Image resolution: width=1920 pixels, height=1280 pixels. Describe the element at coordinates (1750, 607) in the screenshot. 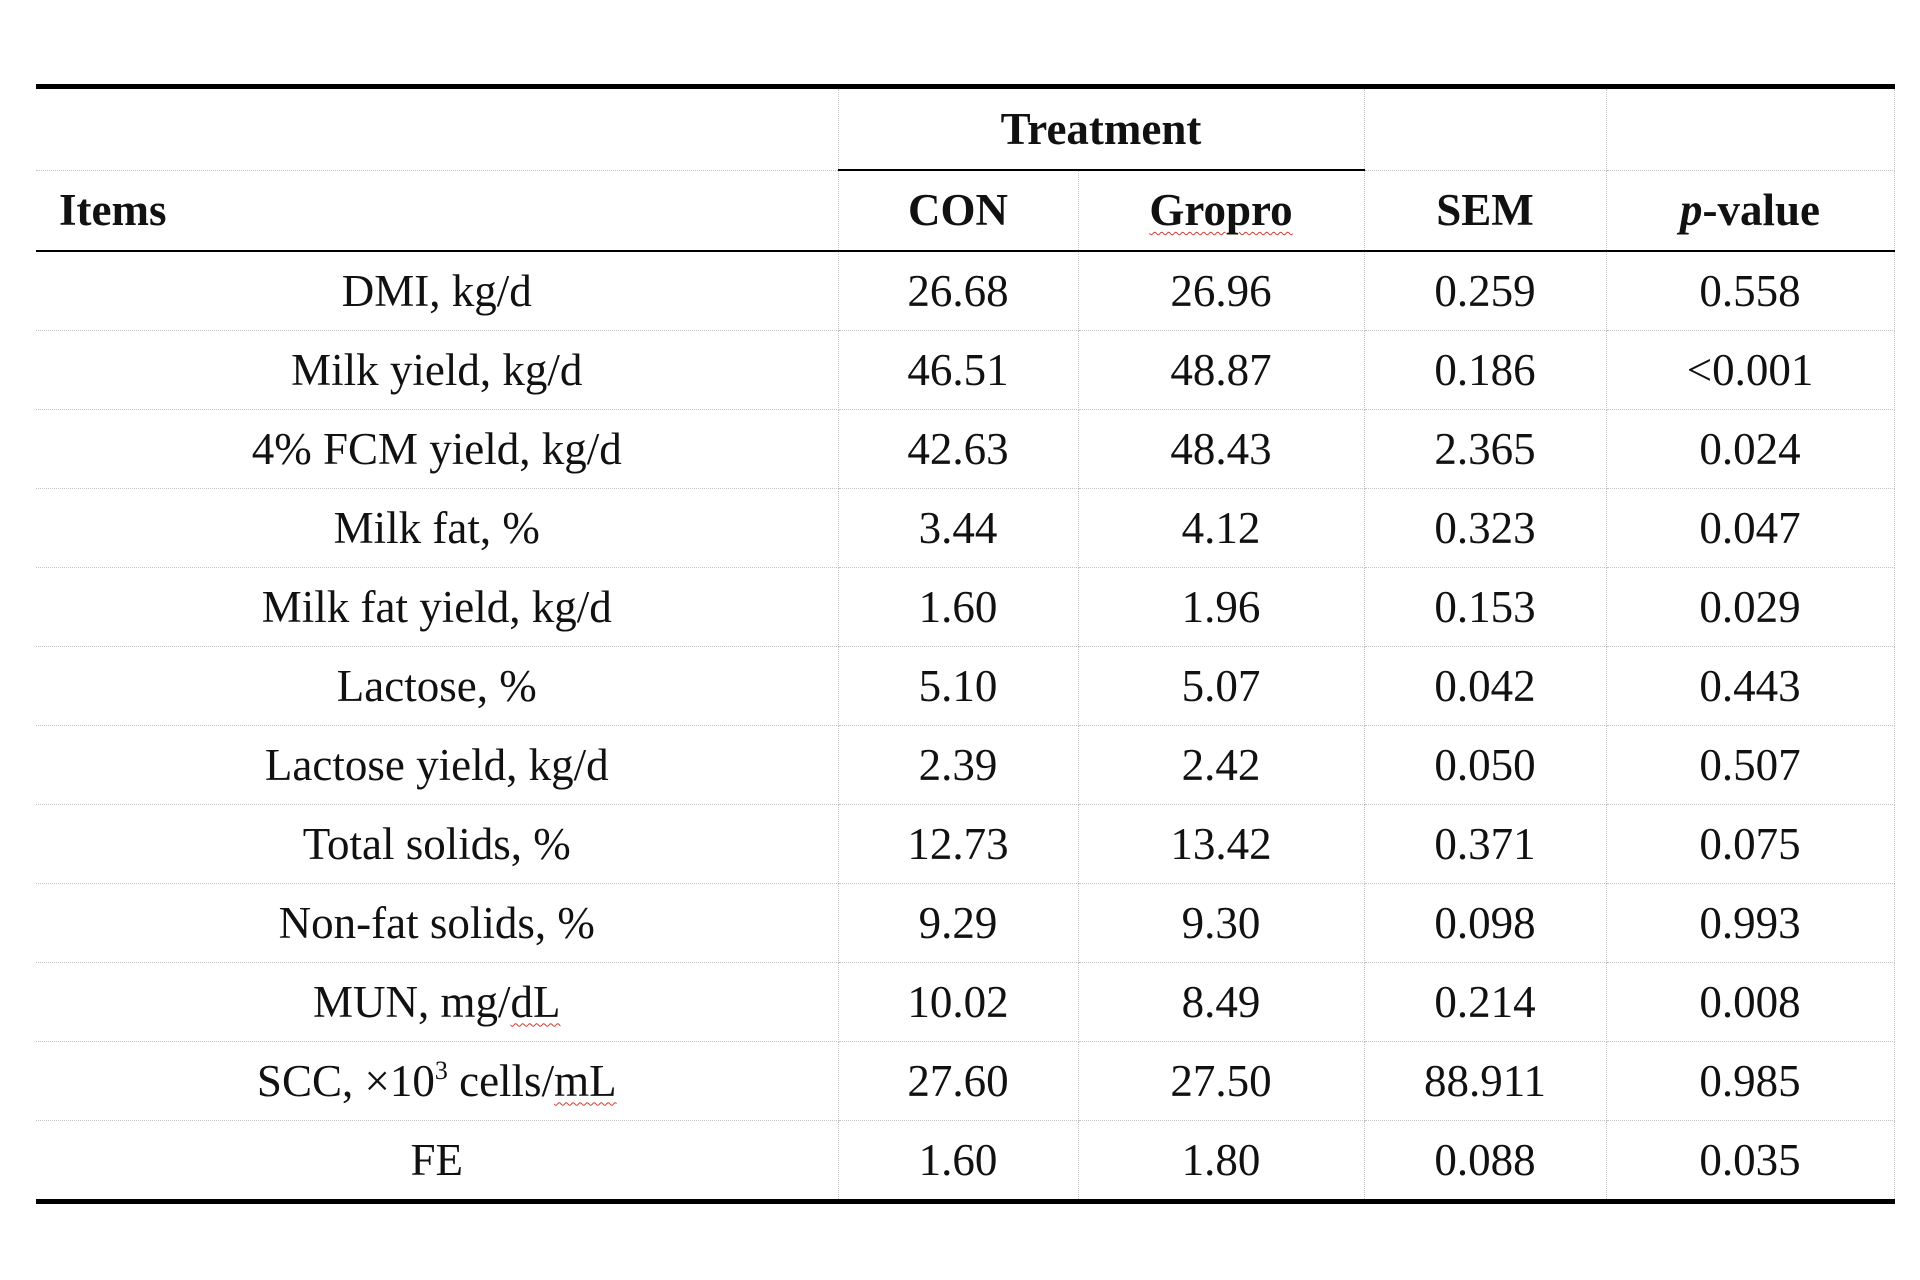

I see `row-pvalue: 0.029` at that location.